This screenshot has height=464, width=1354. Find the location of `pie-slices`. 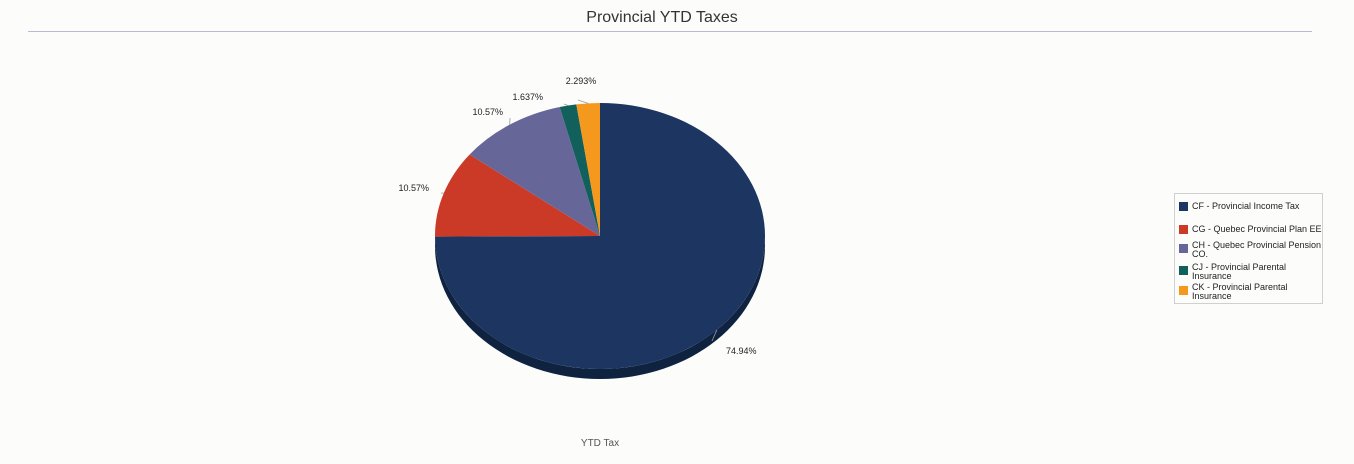

pie-slices is located at coordinates (600, 236).